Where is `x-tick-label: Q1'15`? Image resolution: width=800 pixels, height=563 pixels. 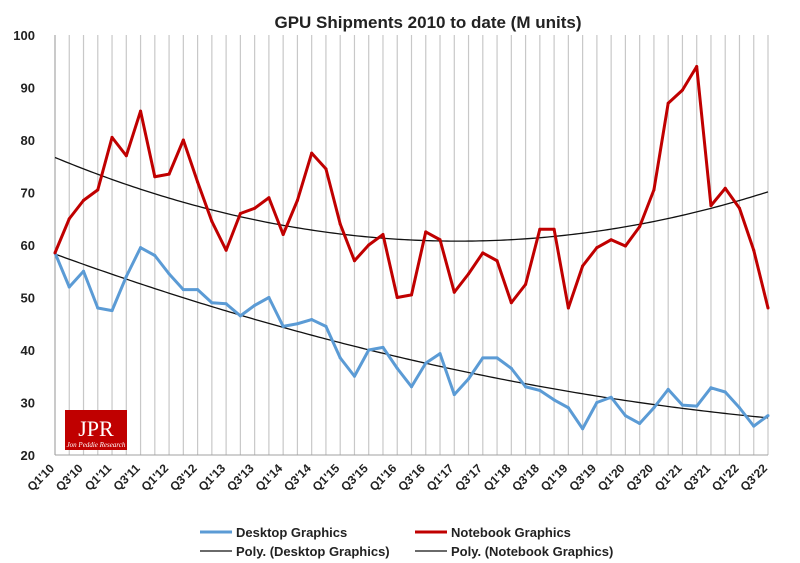
x-tick-label: Q1'15 is located at coordinates (326, 477).